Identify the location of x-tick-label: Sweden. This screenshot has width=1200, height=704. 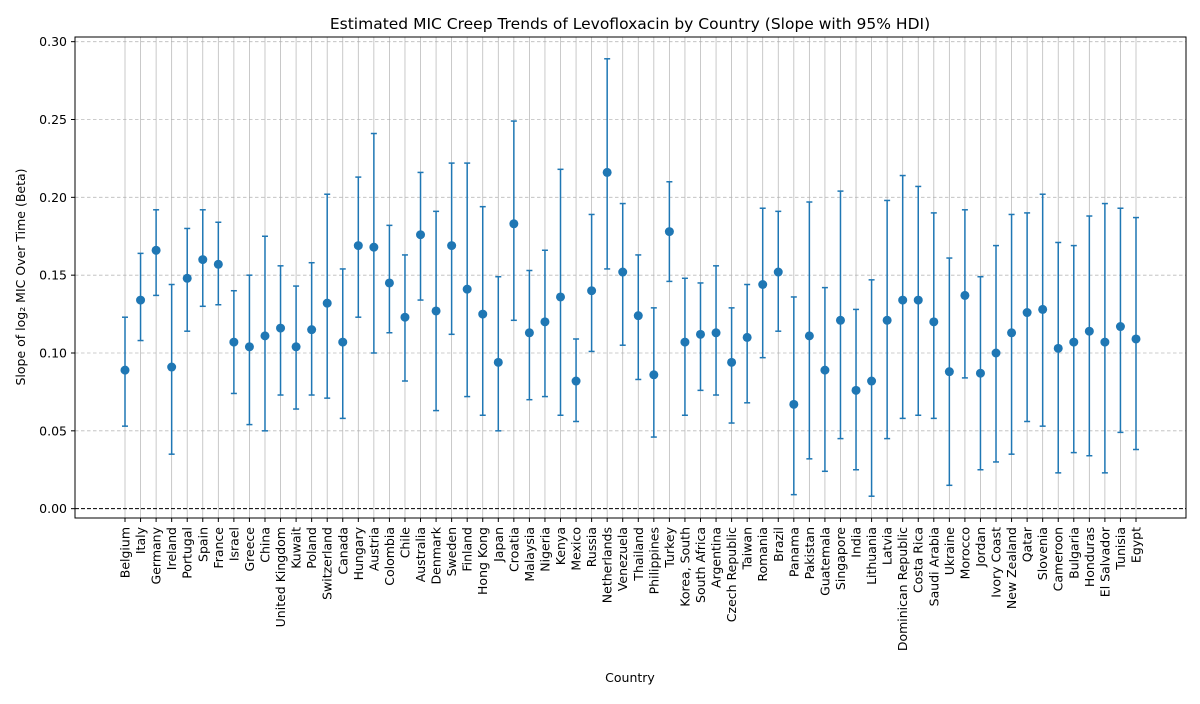
(451, 551).